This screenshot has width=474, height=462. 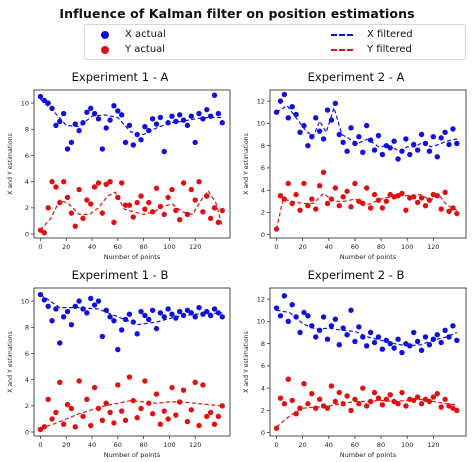 I want to click on y-tick-label: 0, so click(x=27, y=432).